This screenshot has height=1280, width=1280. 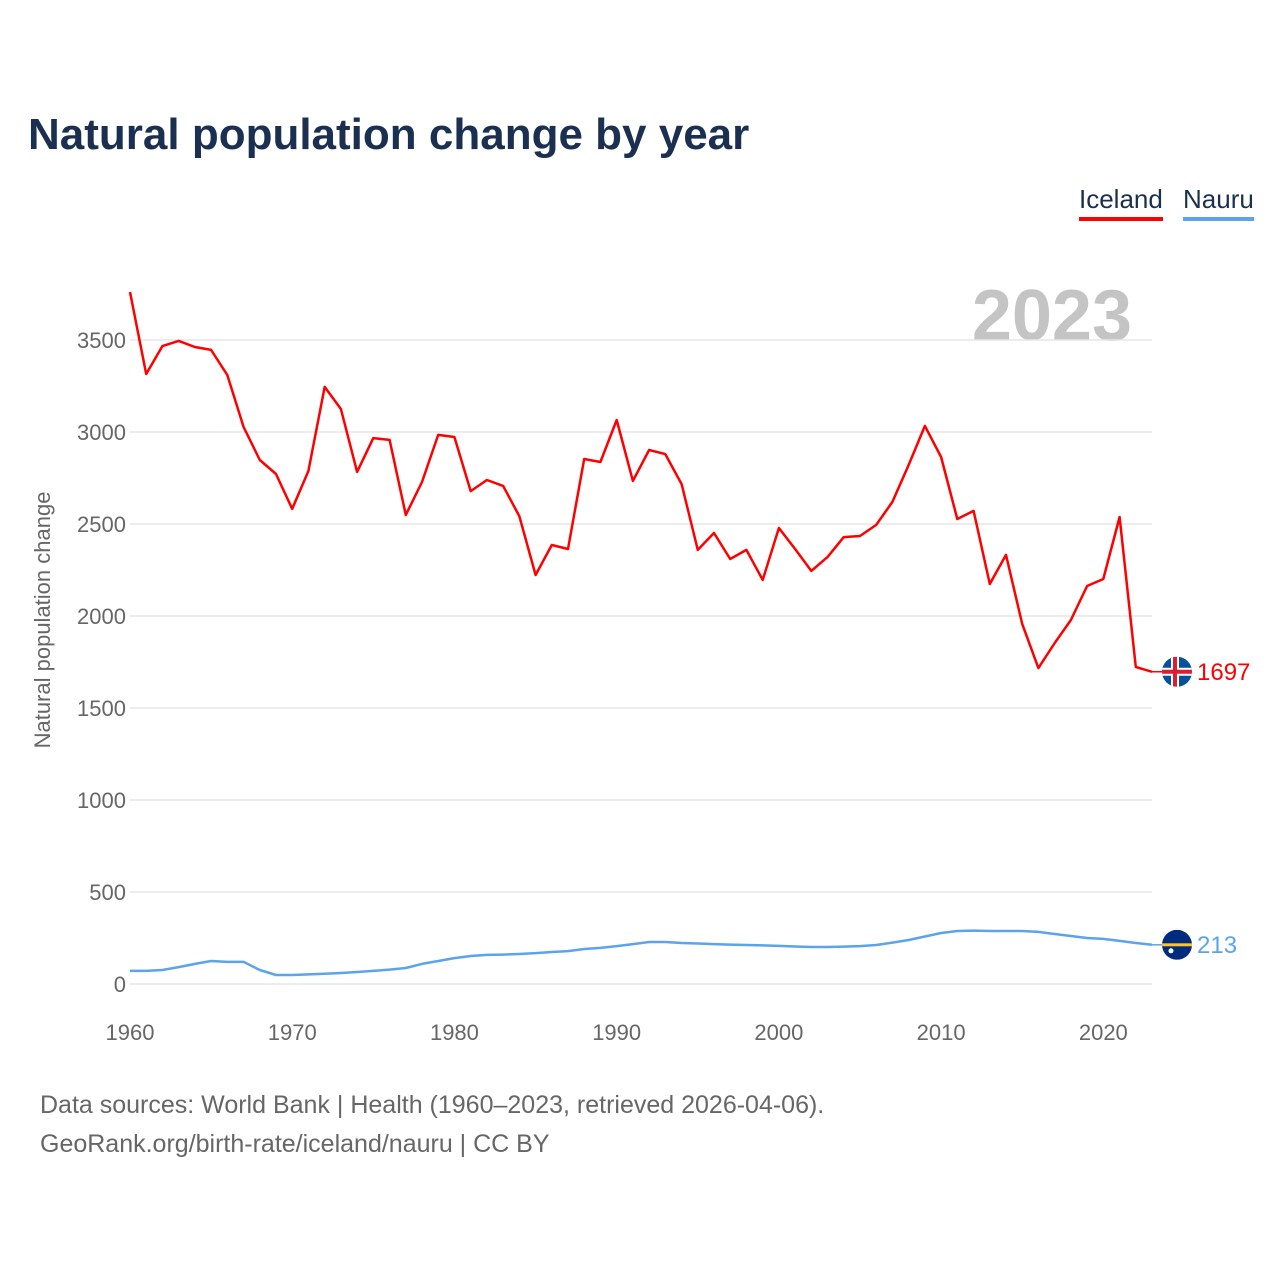 I want to click on end-value-label-iceland: 1697, so click(x=1223, y=672).